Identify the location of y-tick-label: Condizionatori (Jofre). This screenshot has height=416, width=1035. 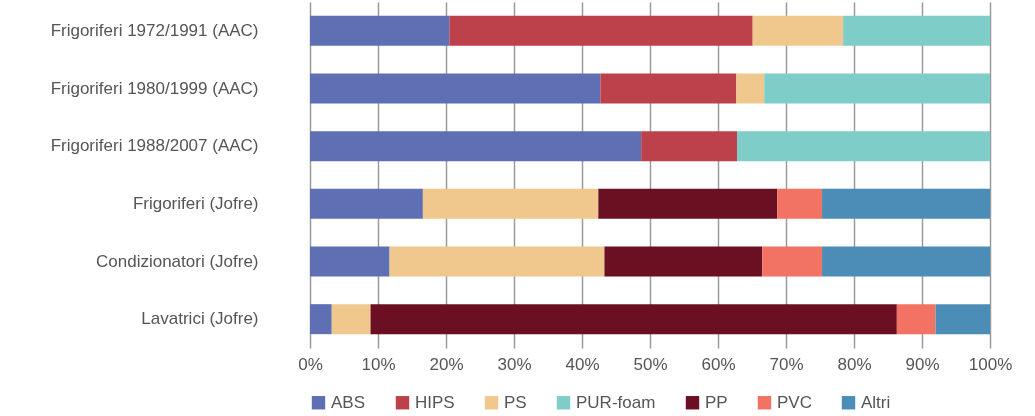
(177, 261).